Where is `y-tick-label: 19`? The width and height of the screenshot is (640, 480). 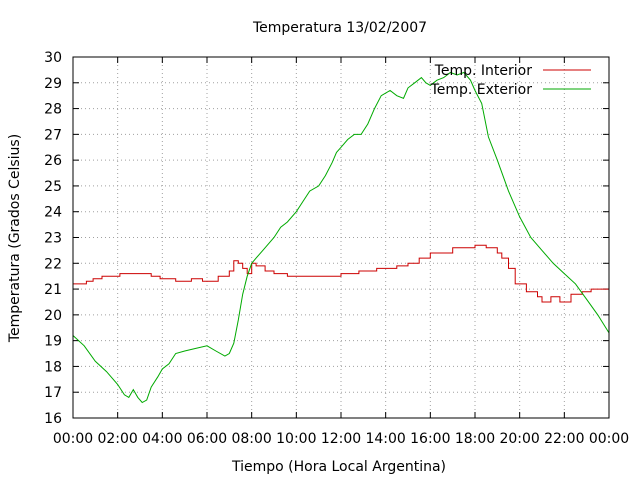 y-tick-label: 19 is located at coordinates (53, 342).